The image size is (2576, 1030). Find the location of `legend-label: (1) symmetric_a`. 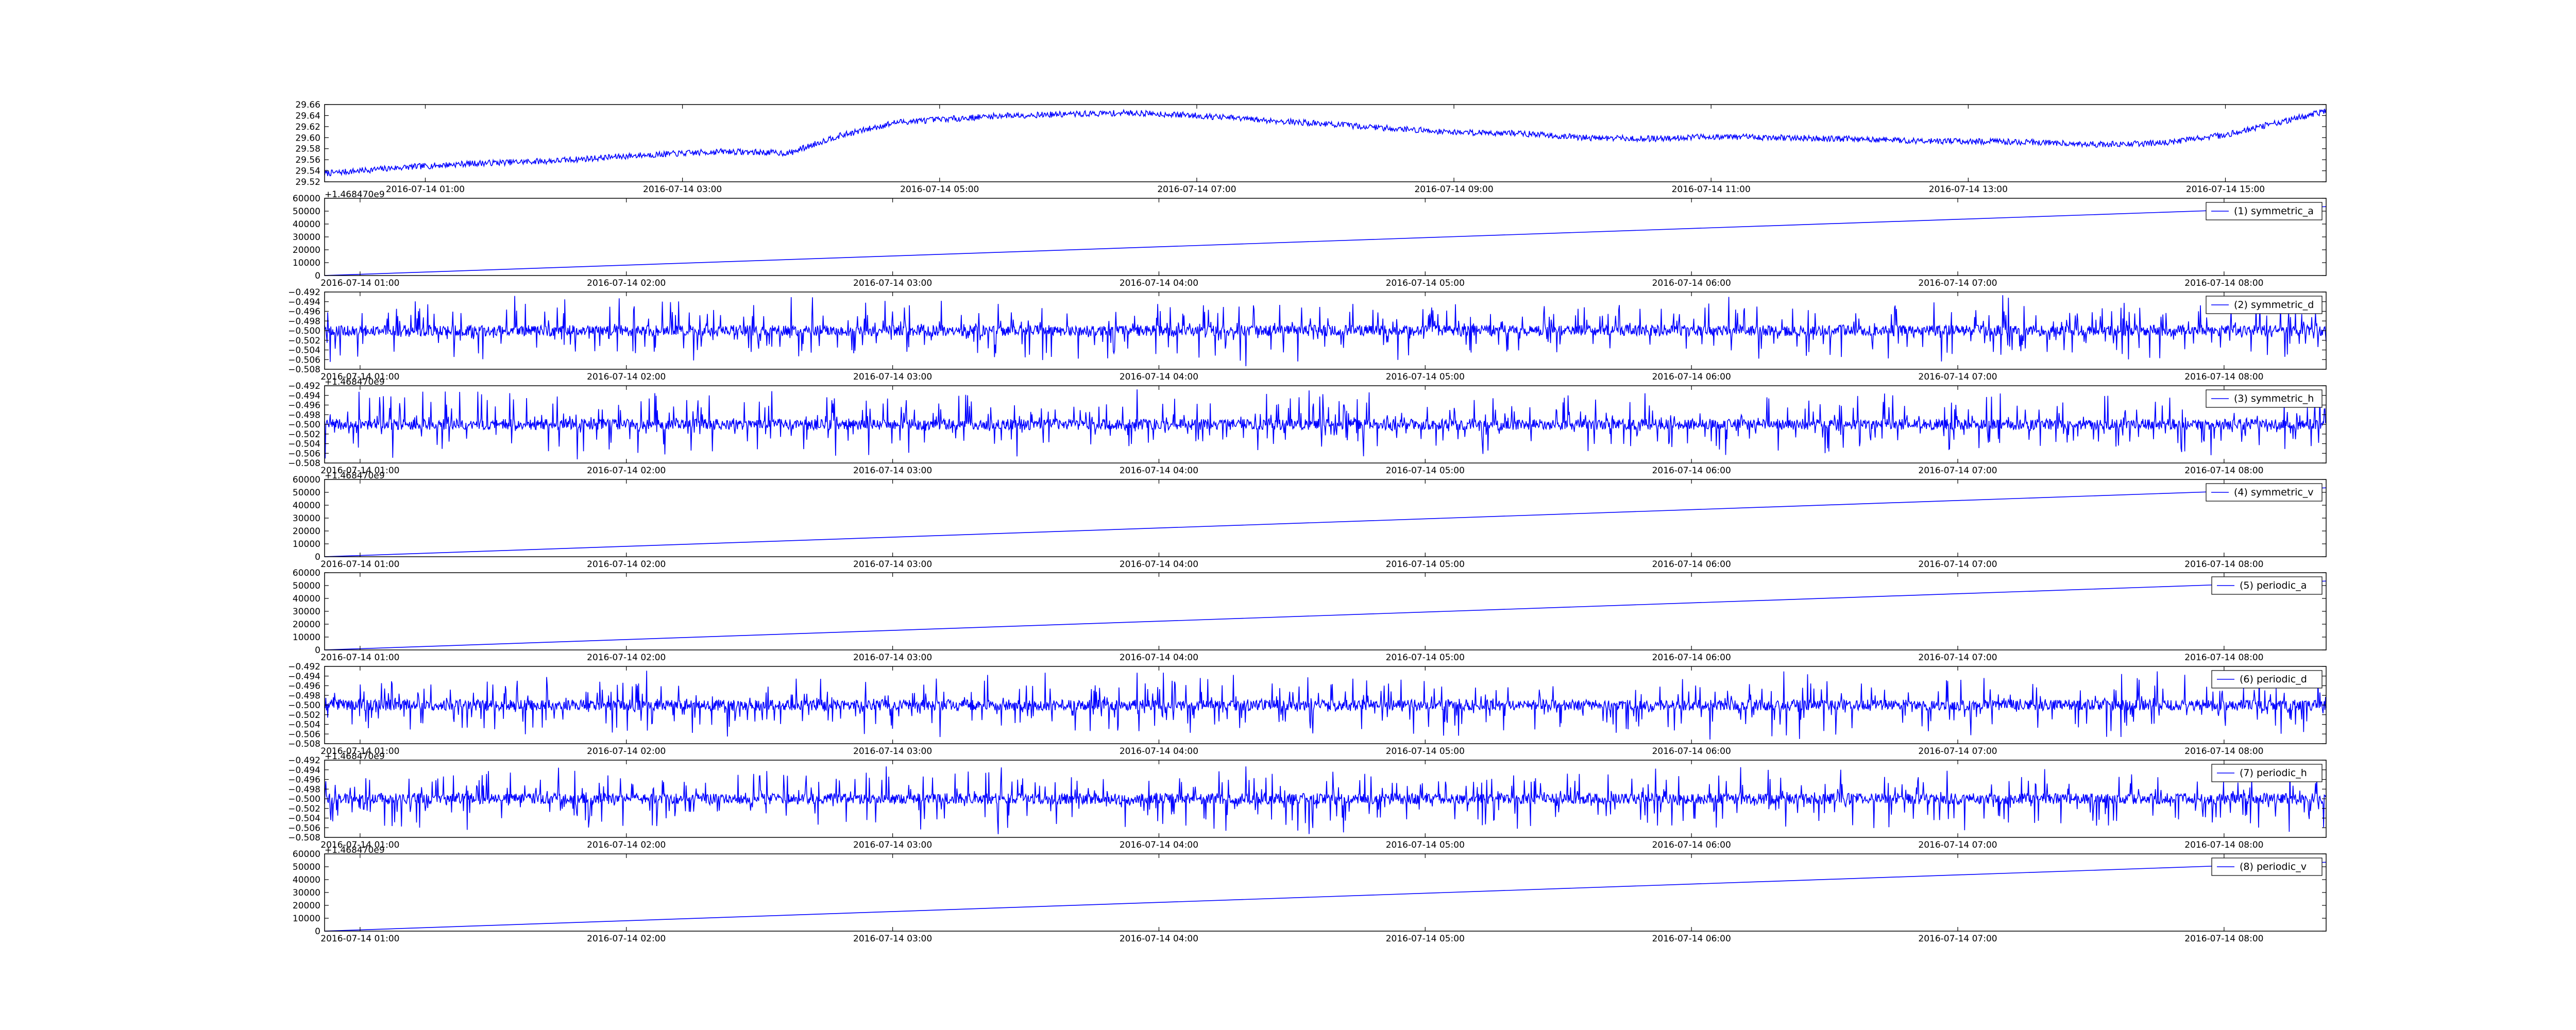

legend-label: (1) symmetric_a is located at coordinates (2274, 211).